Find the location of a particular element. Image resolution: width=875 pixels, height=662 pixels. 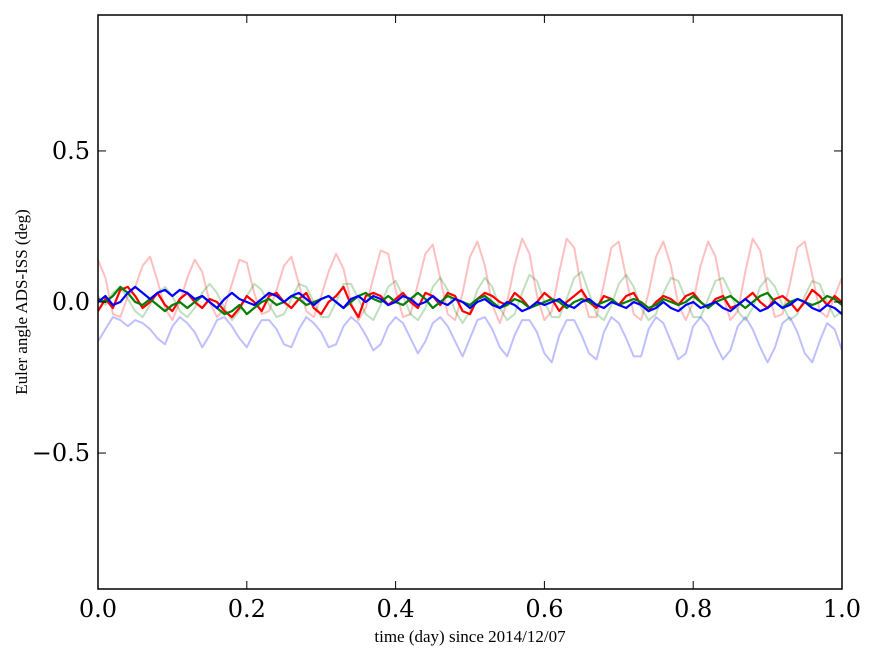

x-tick-label: 0.4 is located at coordinates (396, 609).